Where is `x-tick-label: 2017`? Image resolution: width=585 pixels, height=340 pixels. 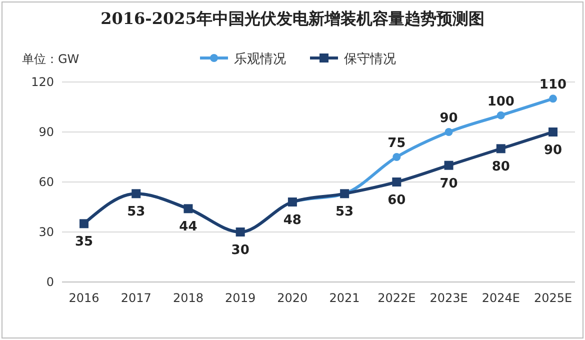 x-tick-label: 2017 is located at coordinates (136, 298).